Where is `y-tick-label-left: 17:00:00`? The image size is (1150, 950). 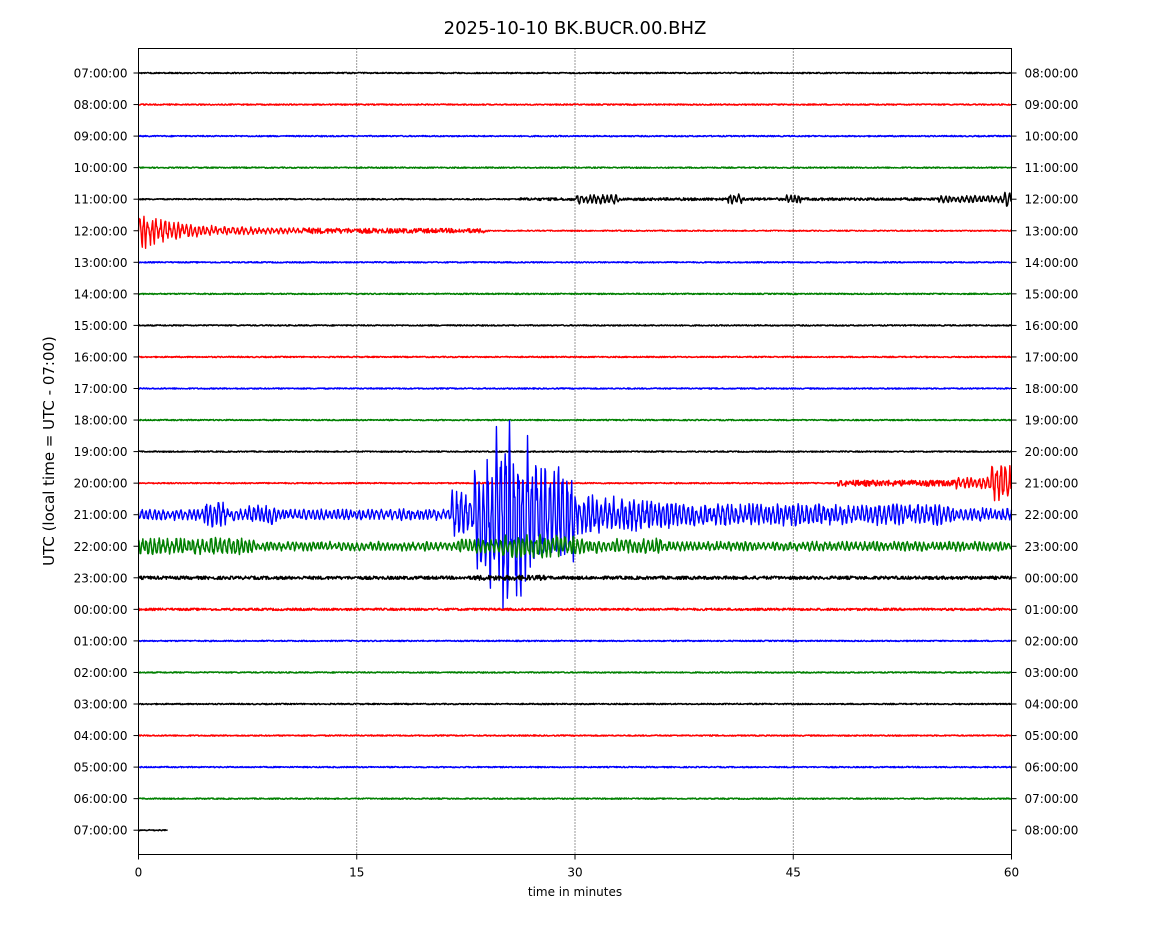
y-tick-label-left: 17:00:00 is located at coordinates (101, 389).